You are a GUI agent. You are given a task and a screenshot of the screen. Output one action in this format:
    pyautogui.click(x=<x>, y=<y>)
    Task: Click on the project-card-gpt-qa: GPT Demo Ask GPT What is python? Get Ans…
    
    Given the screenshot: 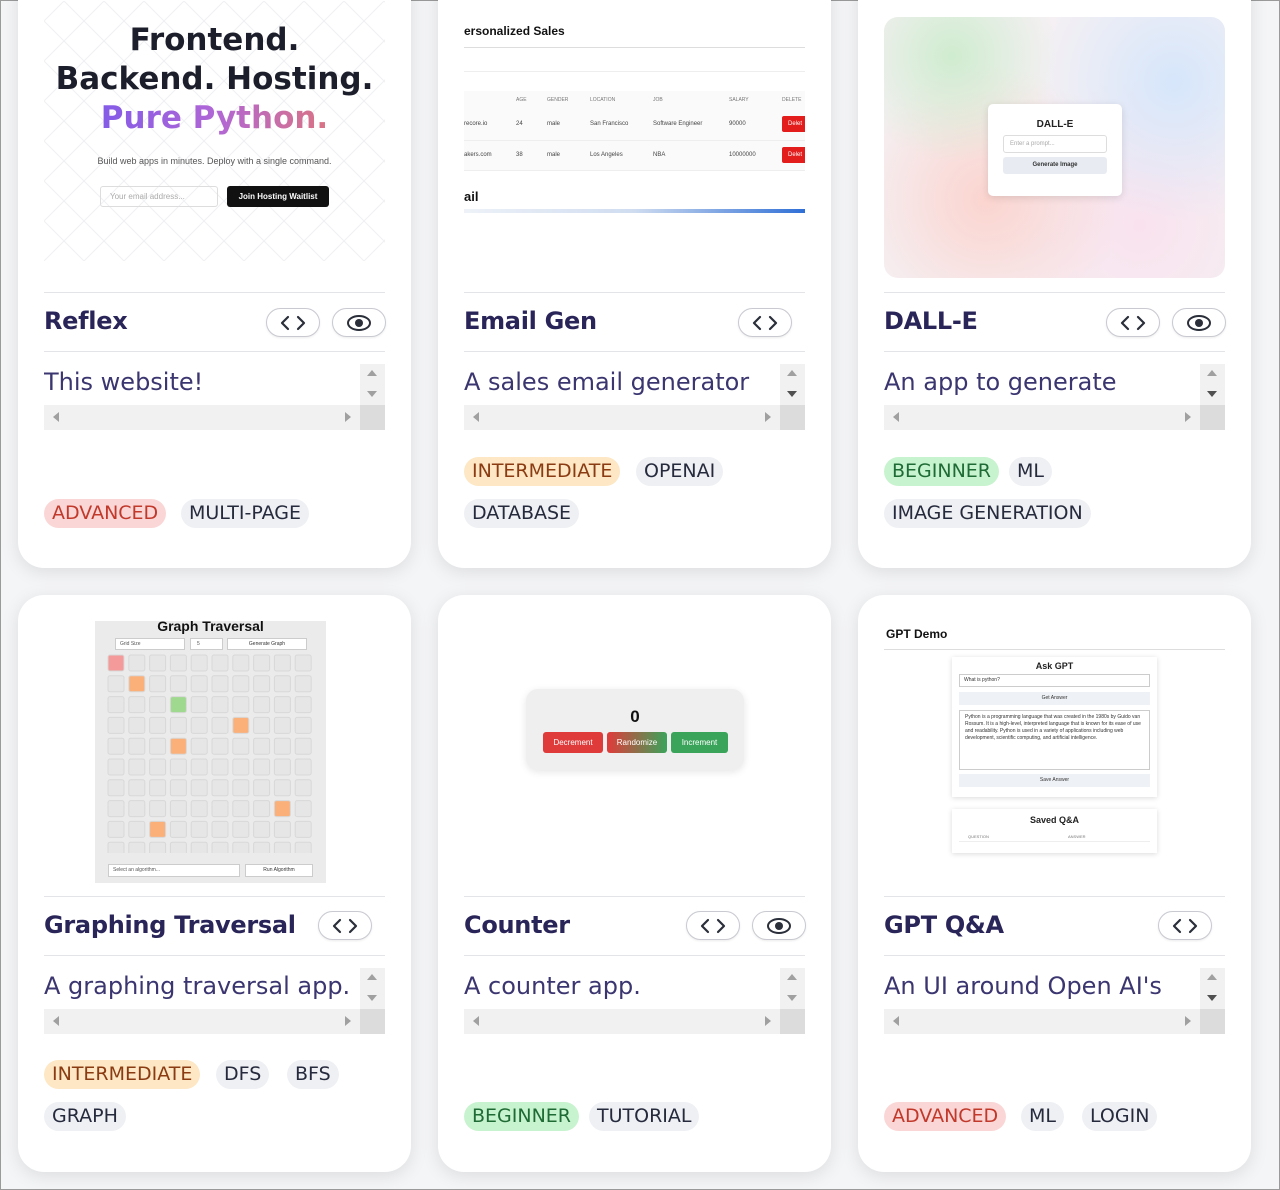 What is the action you would take?
    pyautogui.click(x=1054, y=883)
    